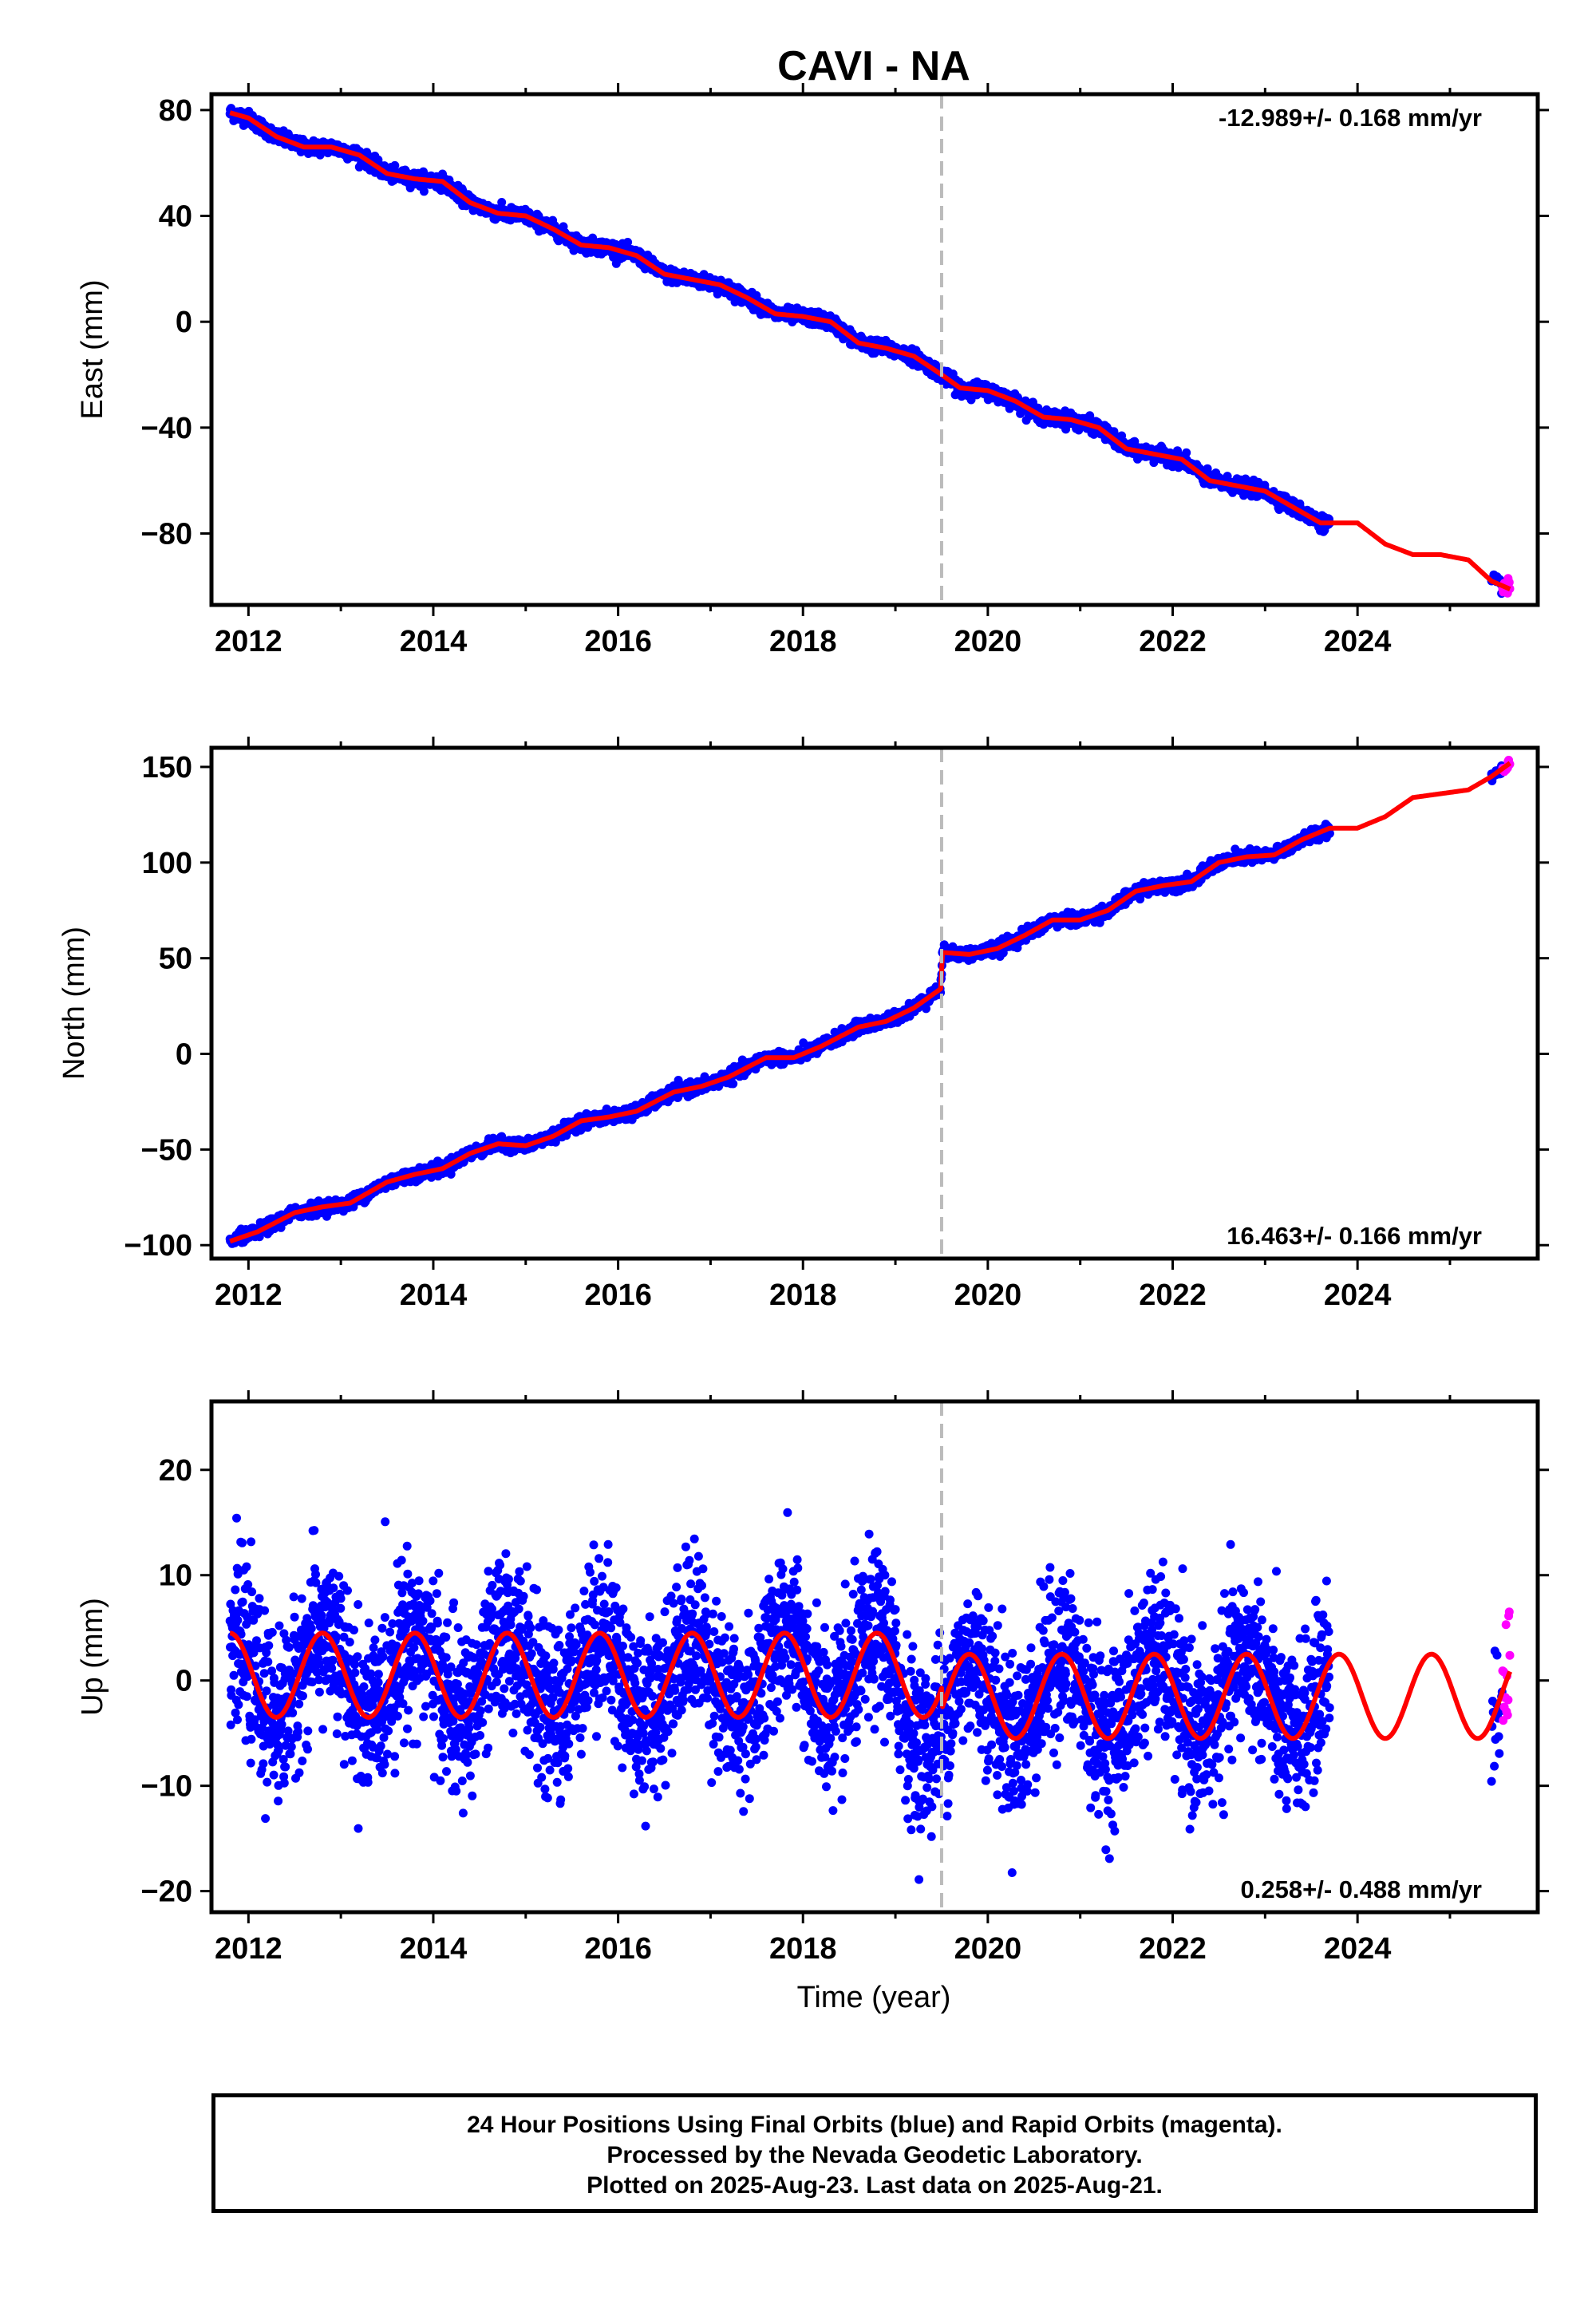  What do you see at coordinates (92, 349) in the screenshot?
I see `y-axis-label: East (mm)` at bounding box center [92, 349].